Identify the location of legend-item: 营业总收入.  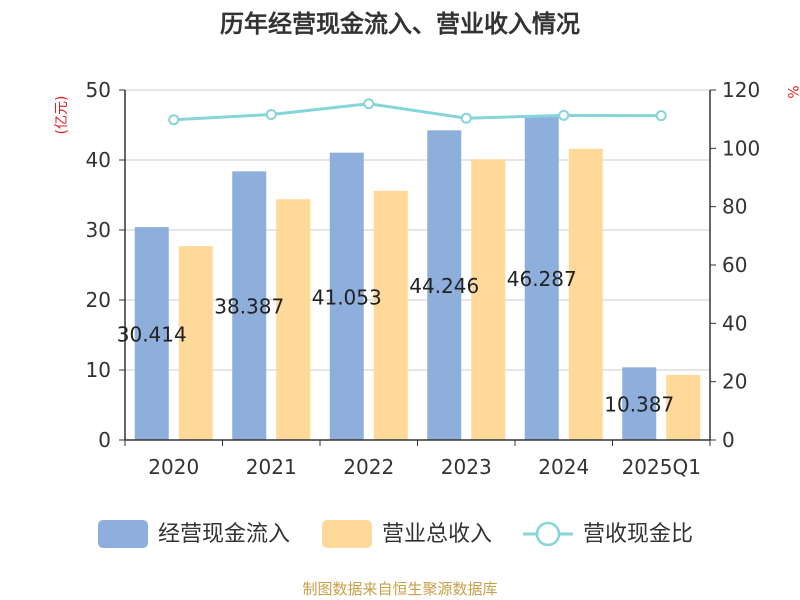
(407, 534).